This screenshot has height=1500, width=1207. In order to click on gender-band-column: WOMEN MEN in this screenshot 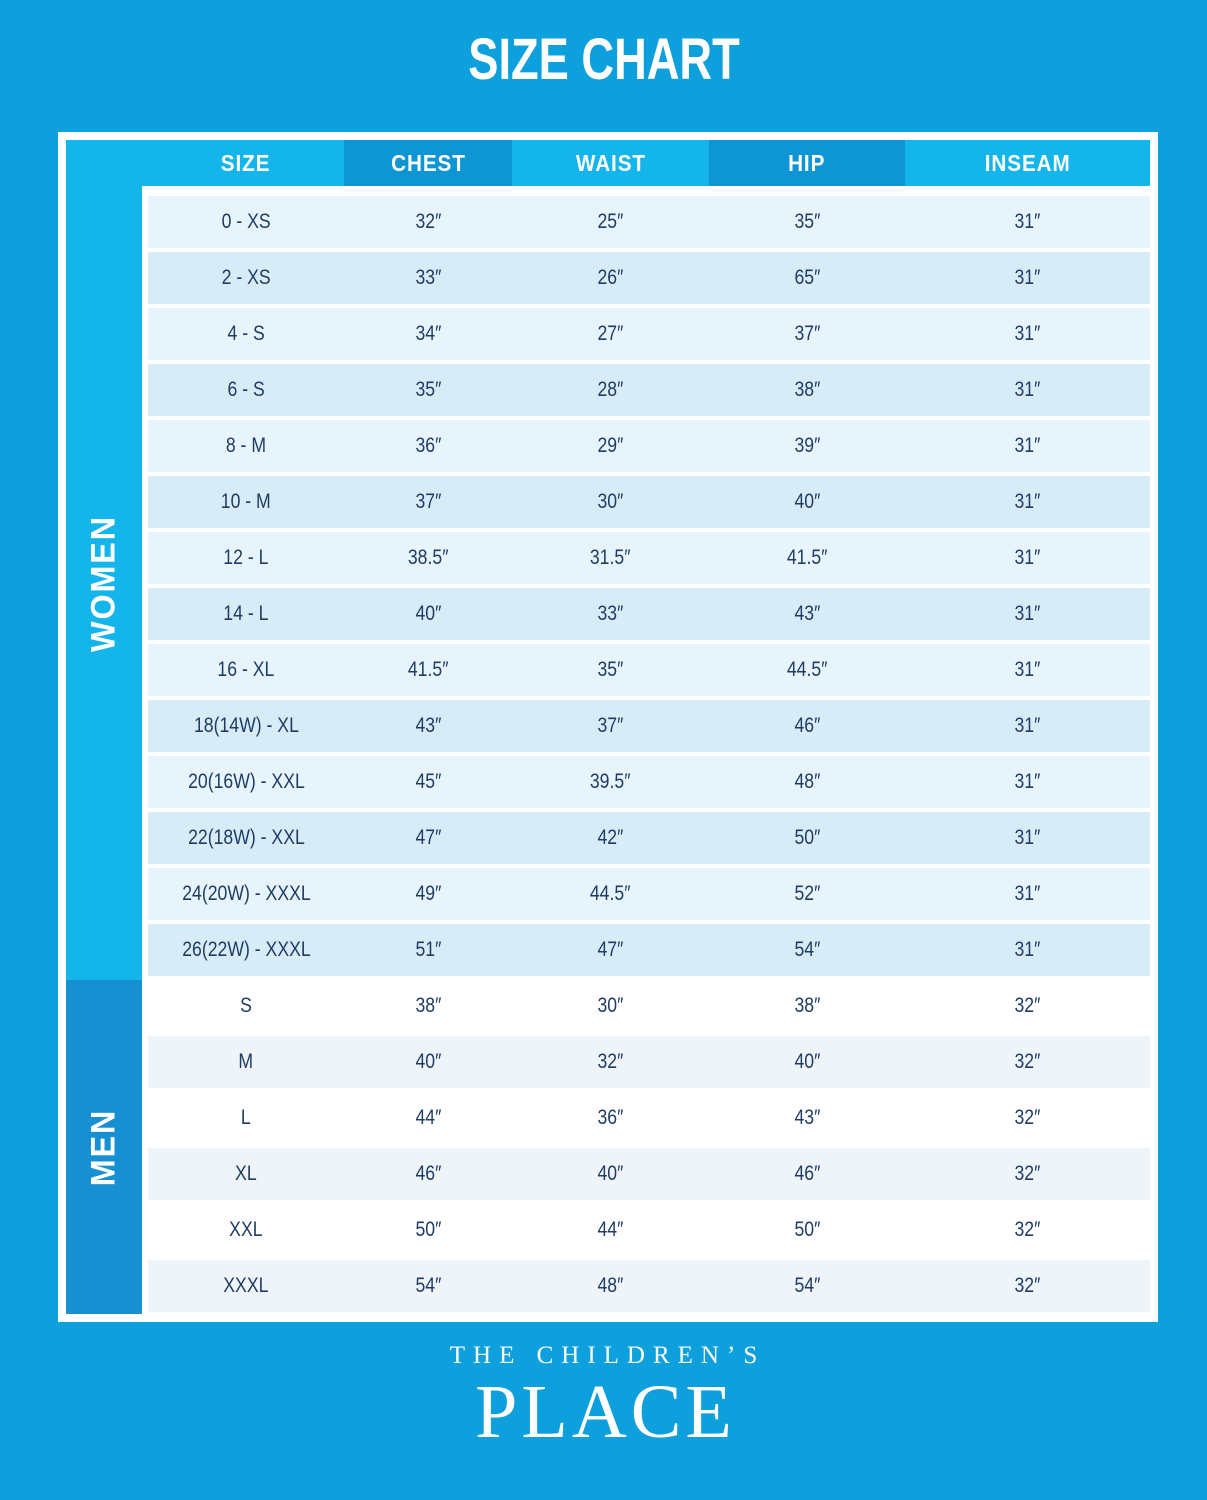, I will do `click(104, 750)`.